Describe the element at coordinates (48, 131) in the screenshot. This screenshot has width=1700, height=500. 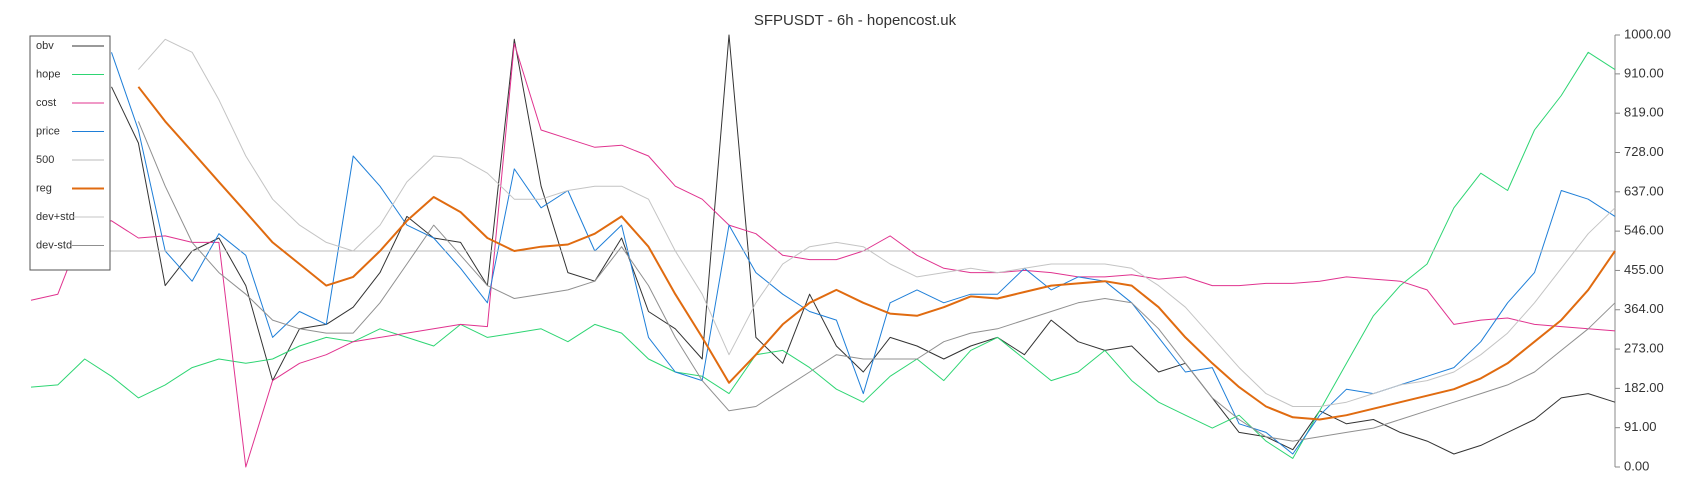
I see `legend-label: price` at that location.